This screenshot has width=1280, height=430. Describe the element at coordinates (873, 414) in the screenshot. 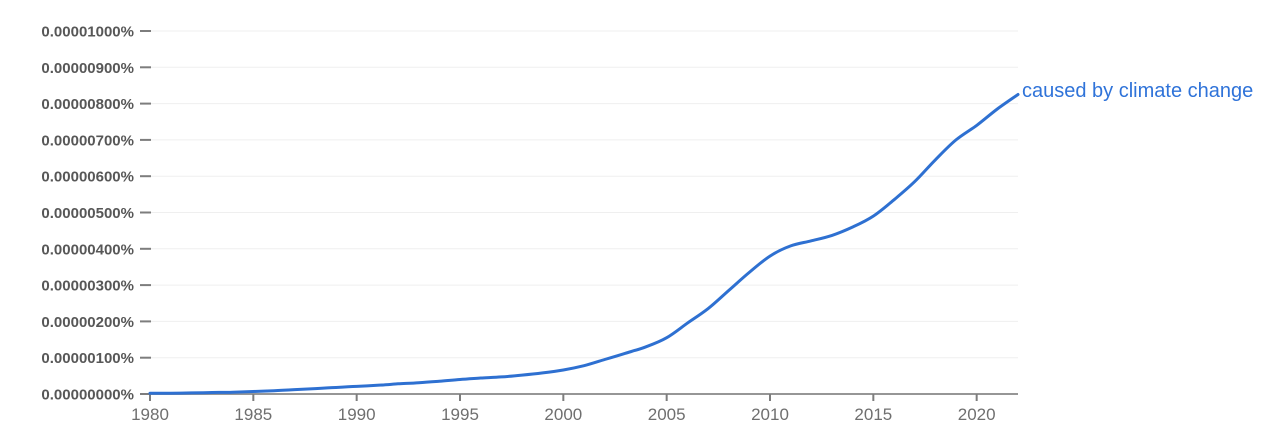

I see `x-tick-label: 2015` at that location.